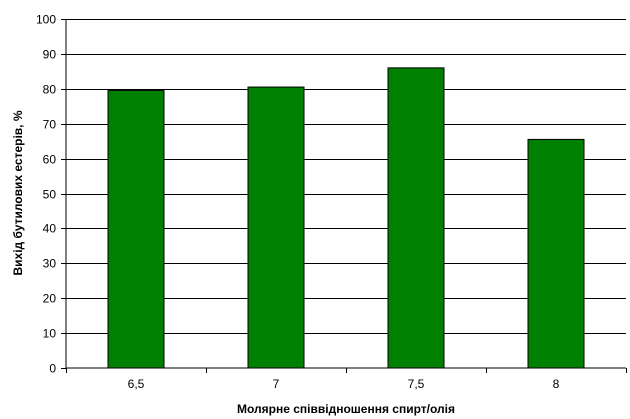 The image size is (630, 419). Describe the element at coordinates (50, 160) in the screenshot. I see `y-tick-label-60: 60` at that location.